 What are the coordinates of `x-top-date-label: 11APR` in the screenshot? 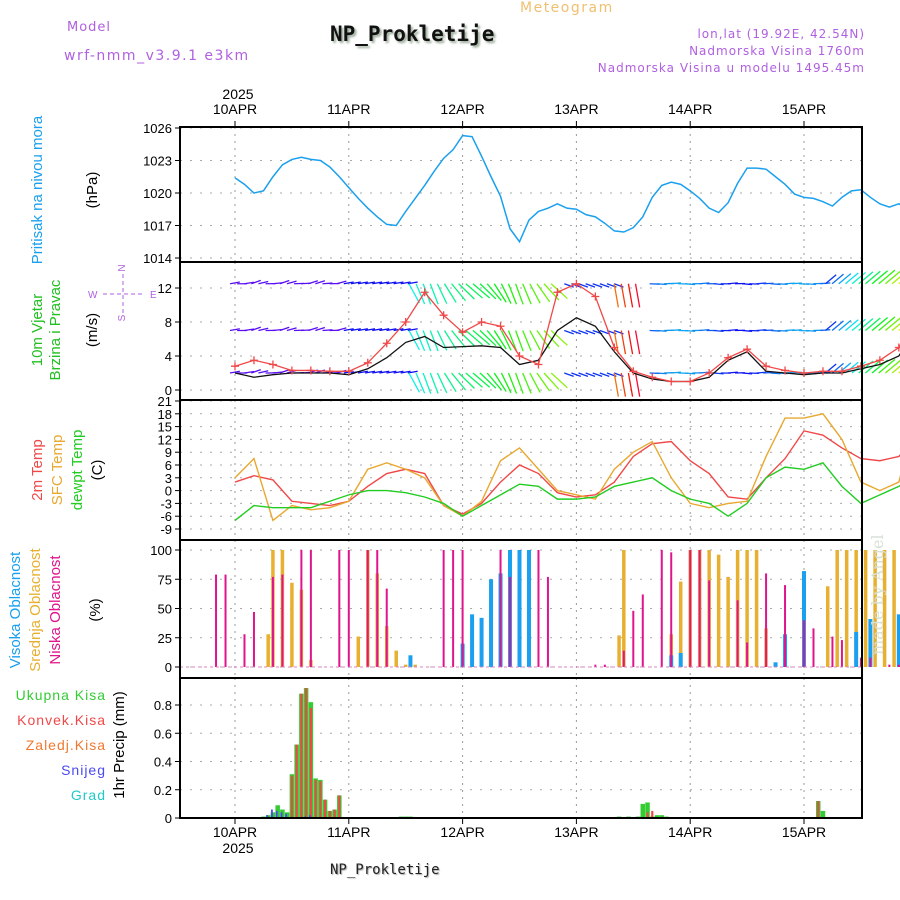 It's located at (348, 109).